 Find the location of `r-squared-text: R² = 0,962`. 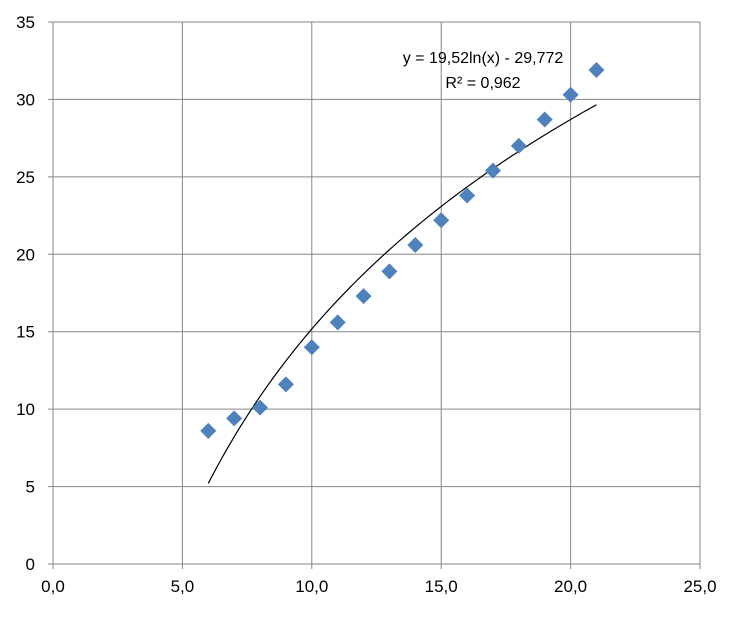

r-squared-text: R² = 0,962 is located at coordinates (482, 83).